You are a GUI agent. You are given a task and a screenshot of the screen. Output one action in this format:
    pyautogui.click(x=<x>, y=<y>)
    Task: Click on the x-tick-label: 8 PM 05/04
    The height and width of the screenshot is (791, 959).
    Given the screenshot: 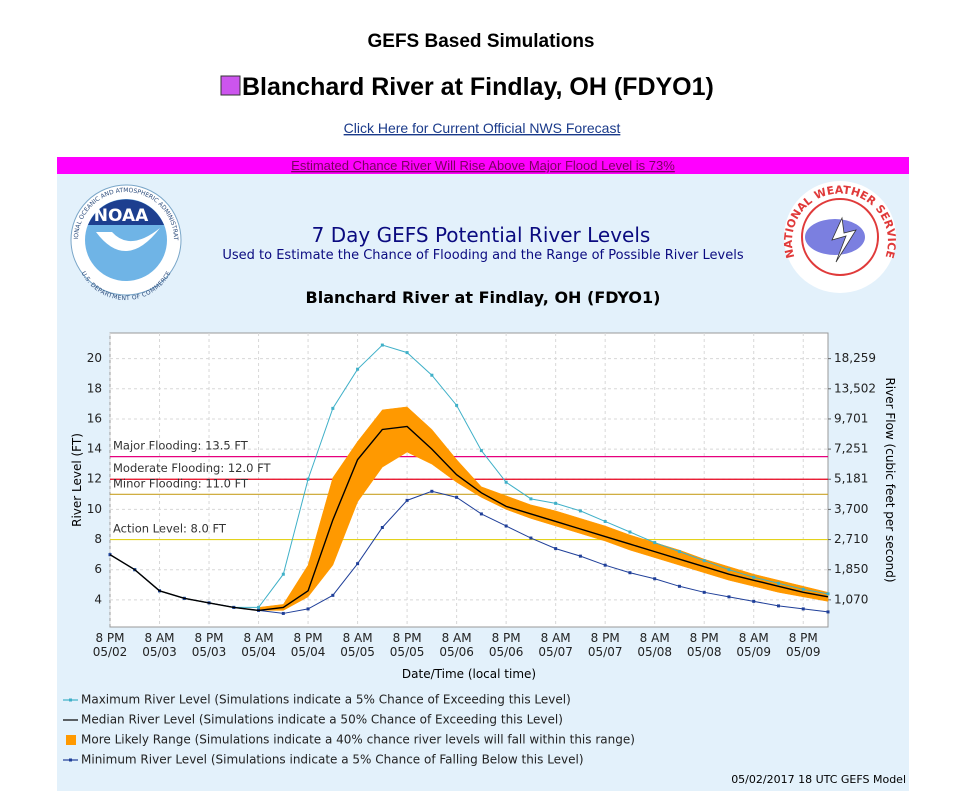 What is the action you would take?
    pyautogui.click(x=308, y=645)
    